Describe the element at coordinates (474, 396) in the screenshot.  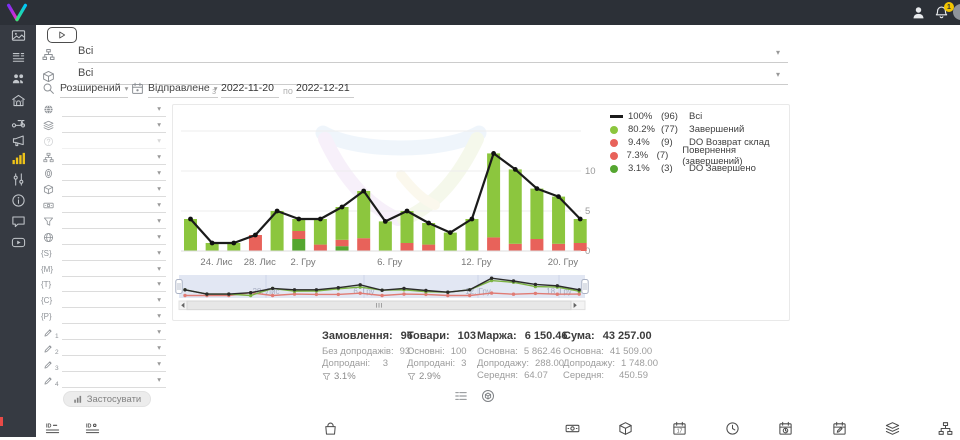
I see `view-toggles` at that location.